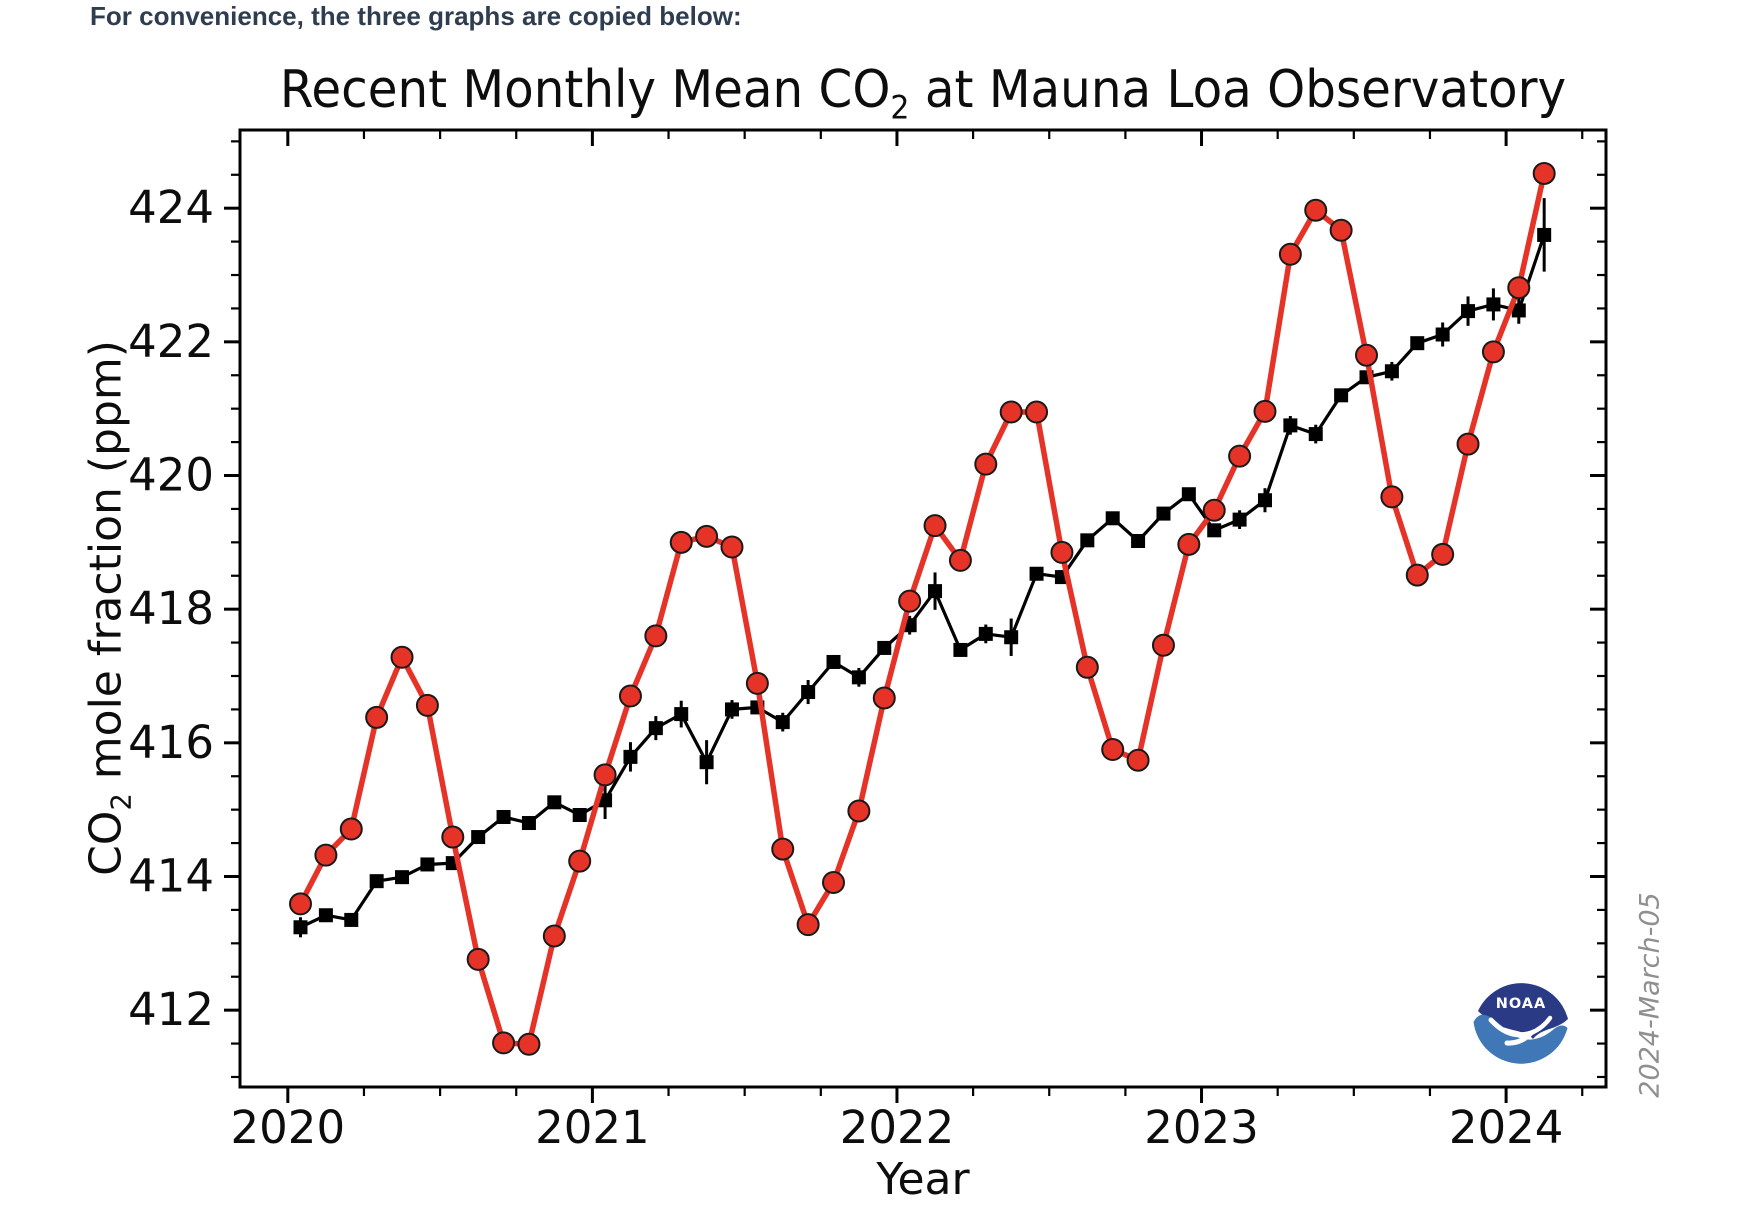 The width and height of the screenshot is (1758, 1214). Describe the element at coordinates (1521, 1004) in the screenshot. I see `noaa-logo-text: NOAA` at that location.